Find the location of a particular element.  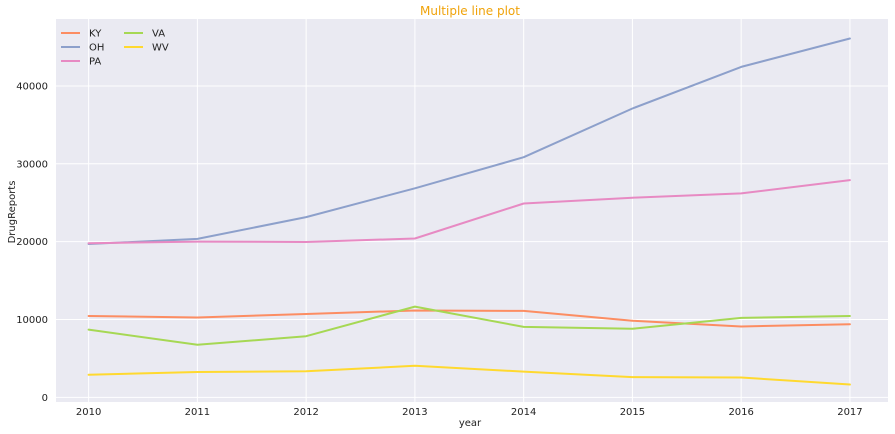

series-line-va is located at coordinates (469, 325).